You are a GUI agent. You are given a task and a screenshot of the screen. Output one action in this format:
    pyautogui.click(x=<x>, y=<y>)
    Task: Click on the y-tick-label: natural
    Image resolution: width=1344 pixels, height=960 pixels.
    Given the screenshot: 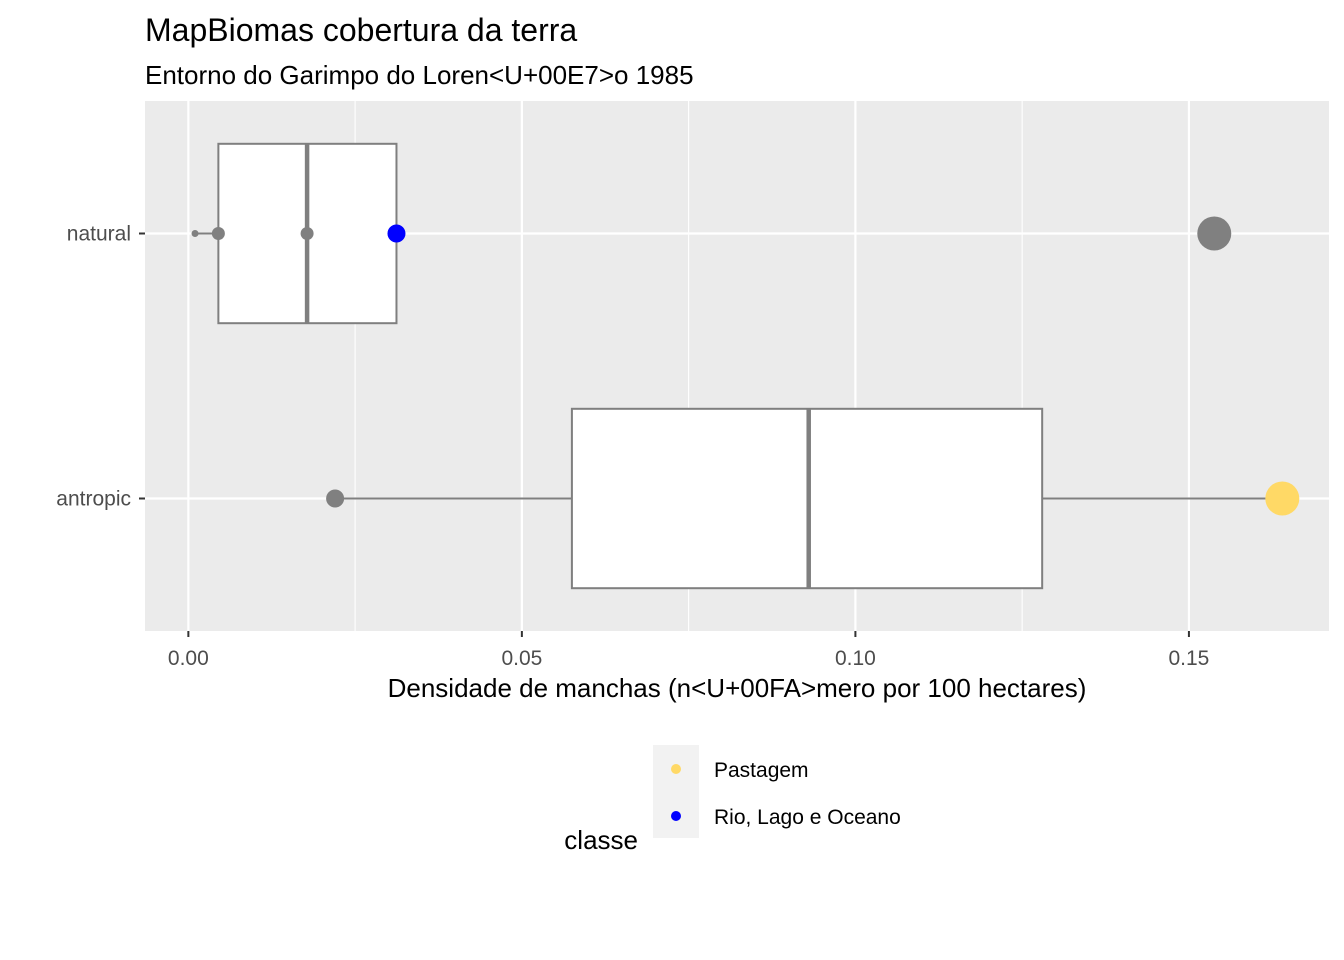 What is the action you would take?
    pyautogui.click(x=99, y=234)
    